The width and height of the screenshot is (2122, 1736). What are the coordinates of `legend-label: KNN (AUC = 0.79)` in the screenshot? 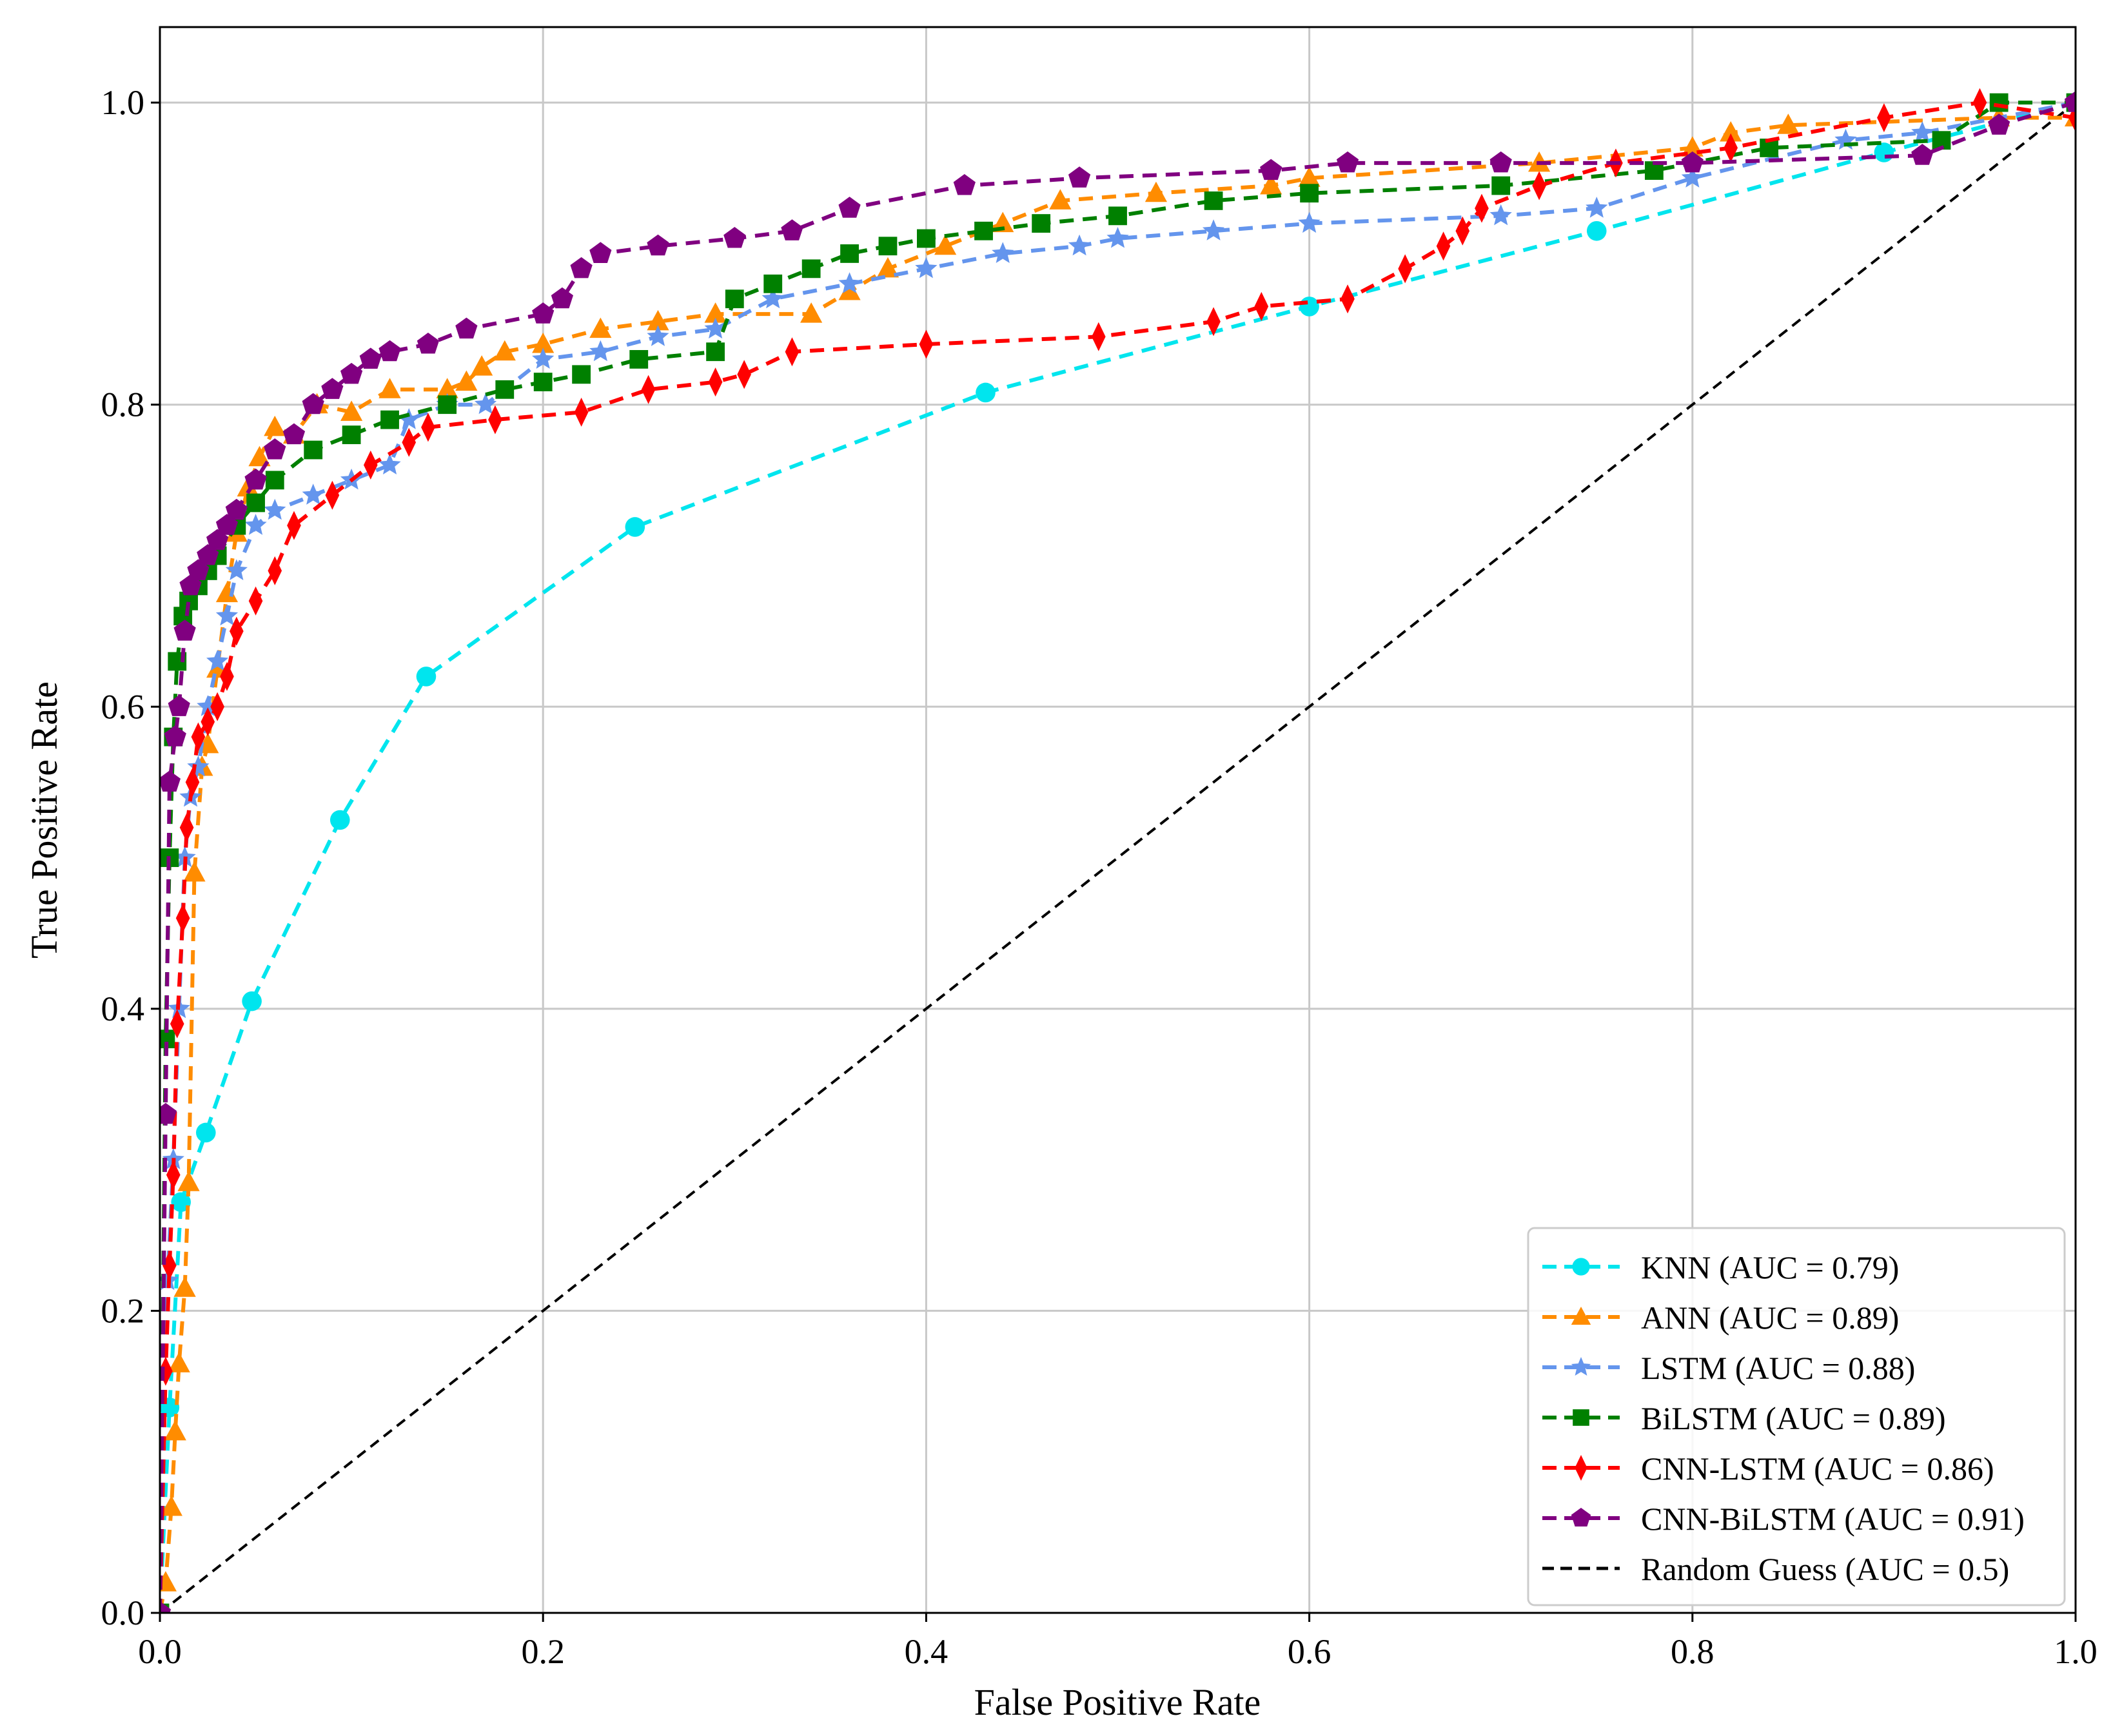 It's located at (1770, 1267).